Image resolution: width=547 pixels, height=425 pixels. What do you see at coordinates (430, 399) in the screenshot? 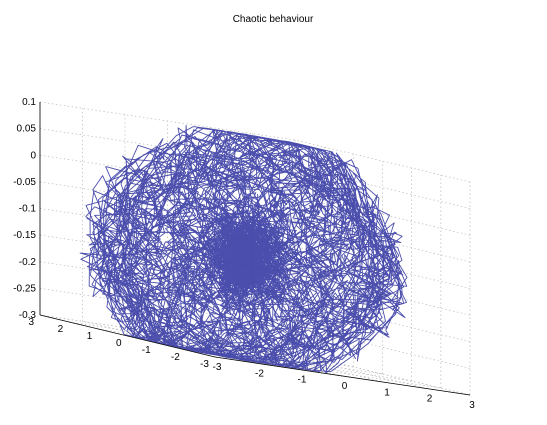
I see `x-tick-label: 2` at bounding box center [430, 399].